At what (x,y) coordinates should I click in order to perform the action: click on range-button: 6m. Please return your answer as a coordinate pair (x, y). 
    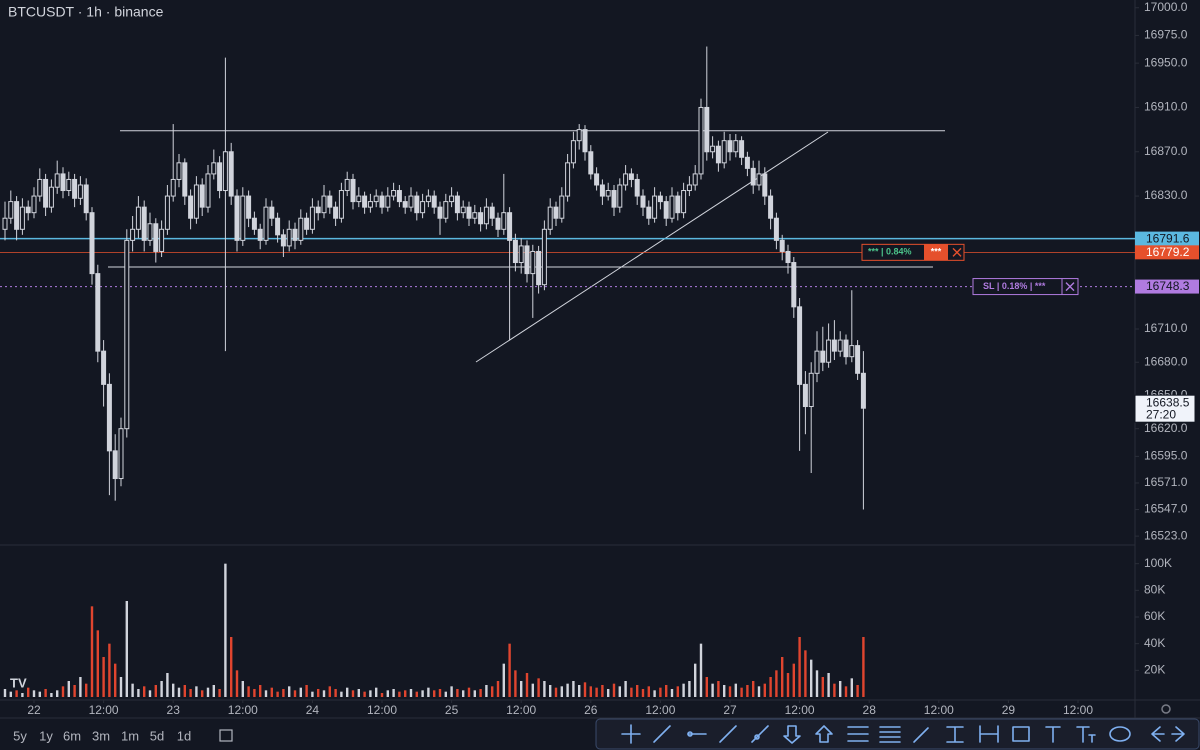
    Looking at the image, I should click on (72, 735).